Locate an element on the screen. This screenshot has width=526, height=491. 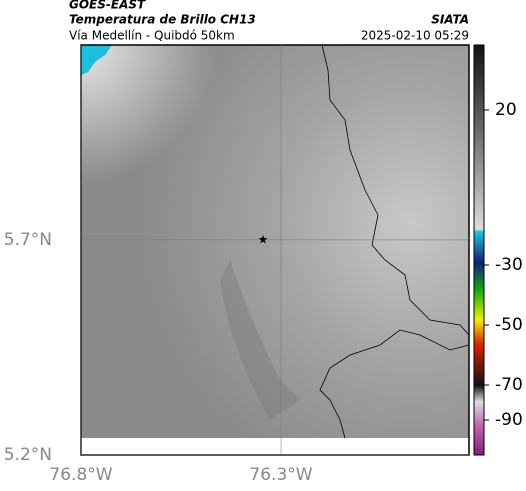
timestamp: 2025-02-10 05:29 is located at coordinates (415, 36).